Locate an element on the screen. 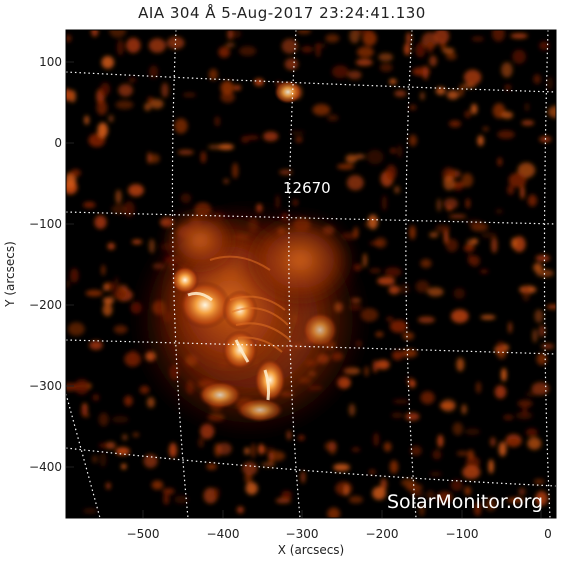  x-tick-label: −300 is located at coordinates (302, 534).